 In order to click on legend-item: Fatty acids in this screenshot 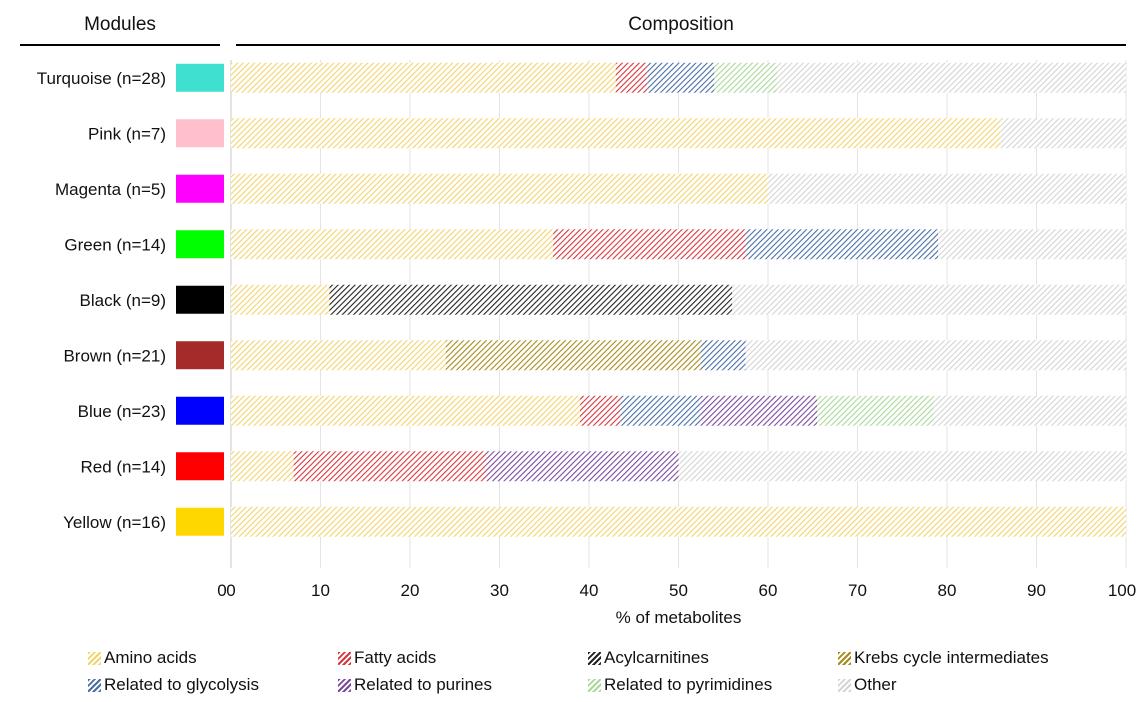, I will do `click(387, 658)`.